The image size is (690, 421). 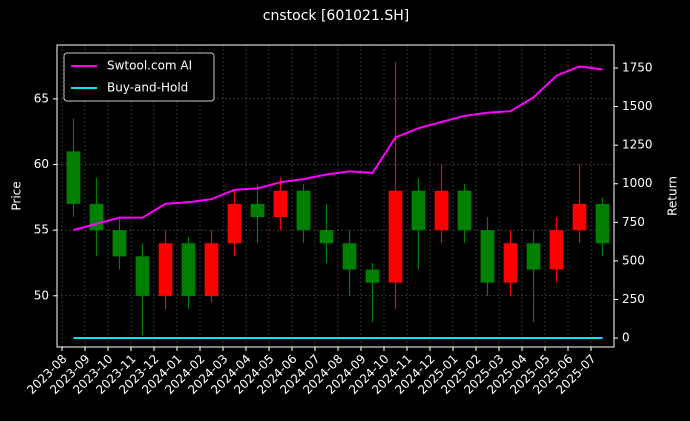 What do you see at coordinates (633, 260) in the screenshot?
I see `y2-tick-label: 500` at bounding box center [633, 260].